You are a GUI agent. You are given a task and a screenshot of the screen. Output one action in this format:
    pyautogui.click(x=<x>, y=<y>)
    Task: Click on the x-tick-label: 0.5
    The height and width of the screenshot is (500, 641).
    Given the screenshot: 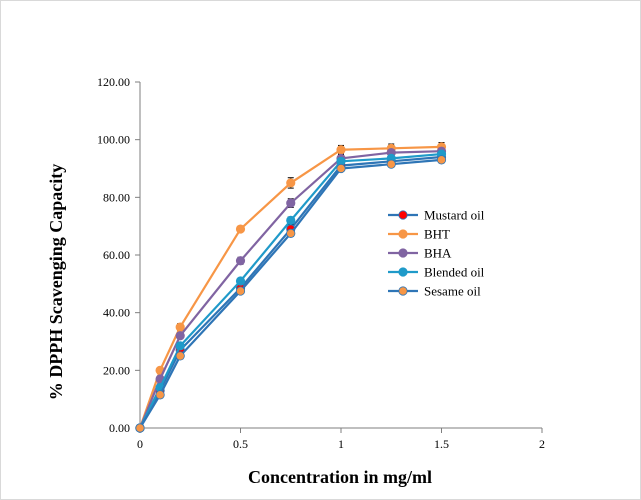 What is the action you would take?
    pyautogui.click(x=240, y=444)
    